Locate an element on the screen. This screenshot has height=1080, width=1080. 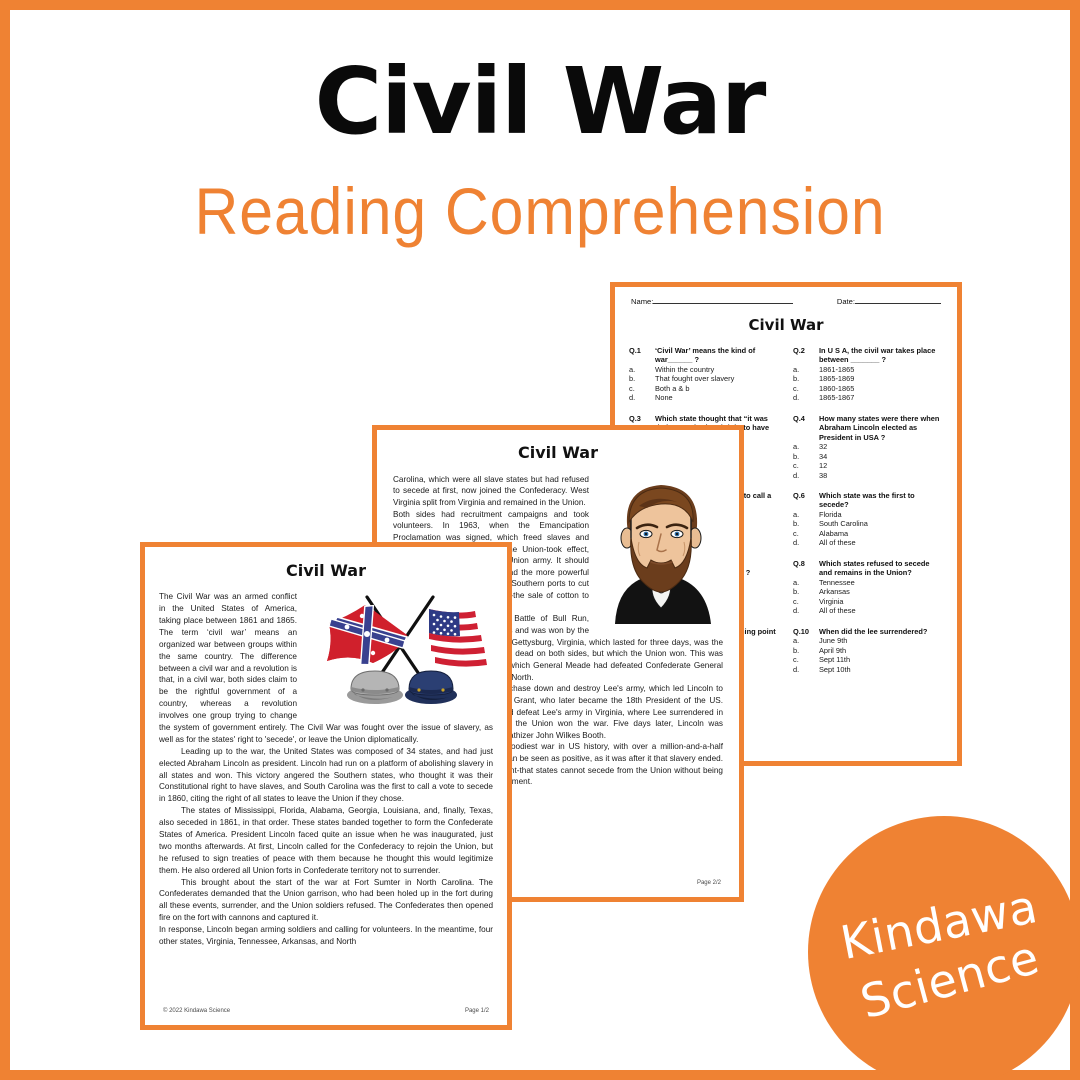
answer-option: d. Sept 10th is located at coordinates (868, 669).